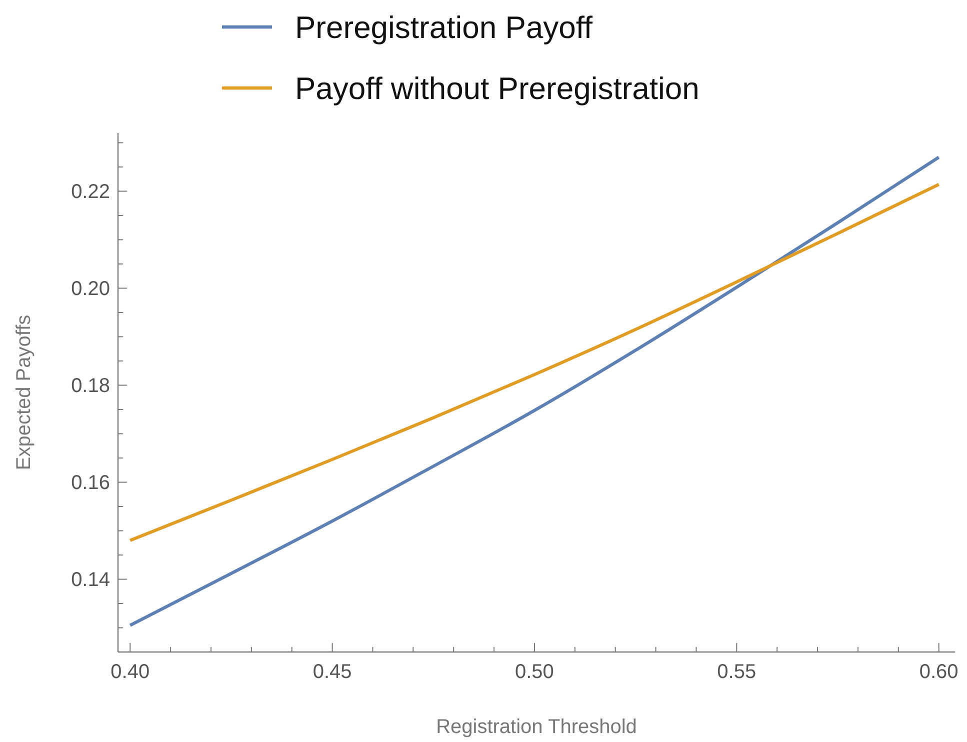  I want to click on y-axis-title: Expected Payoffs, so click(24, 392).